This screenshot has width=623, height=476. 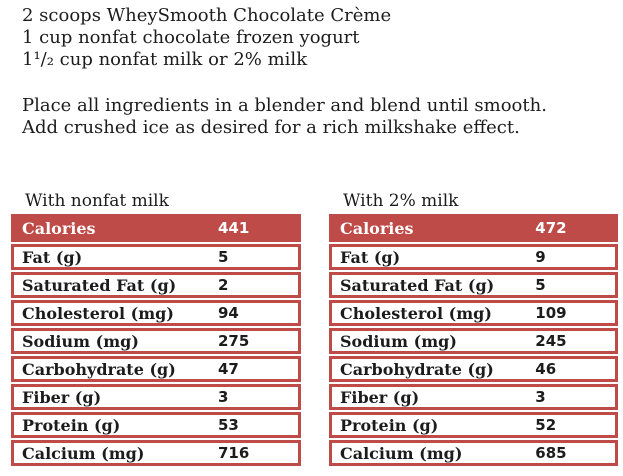 I want to click on table-header-row: Calories 441, so click(x=156, y=228).